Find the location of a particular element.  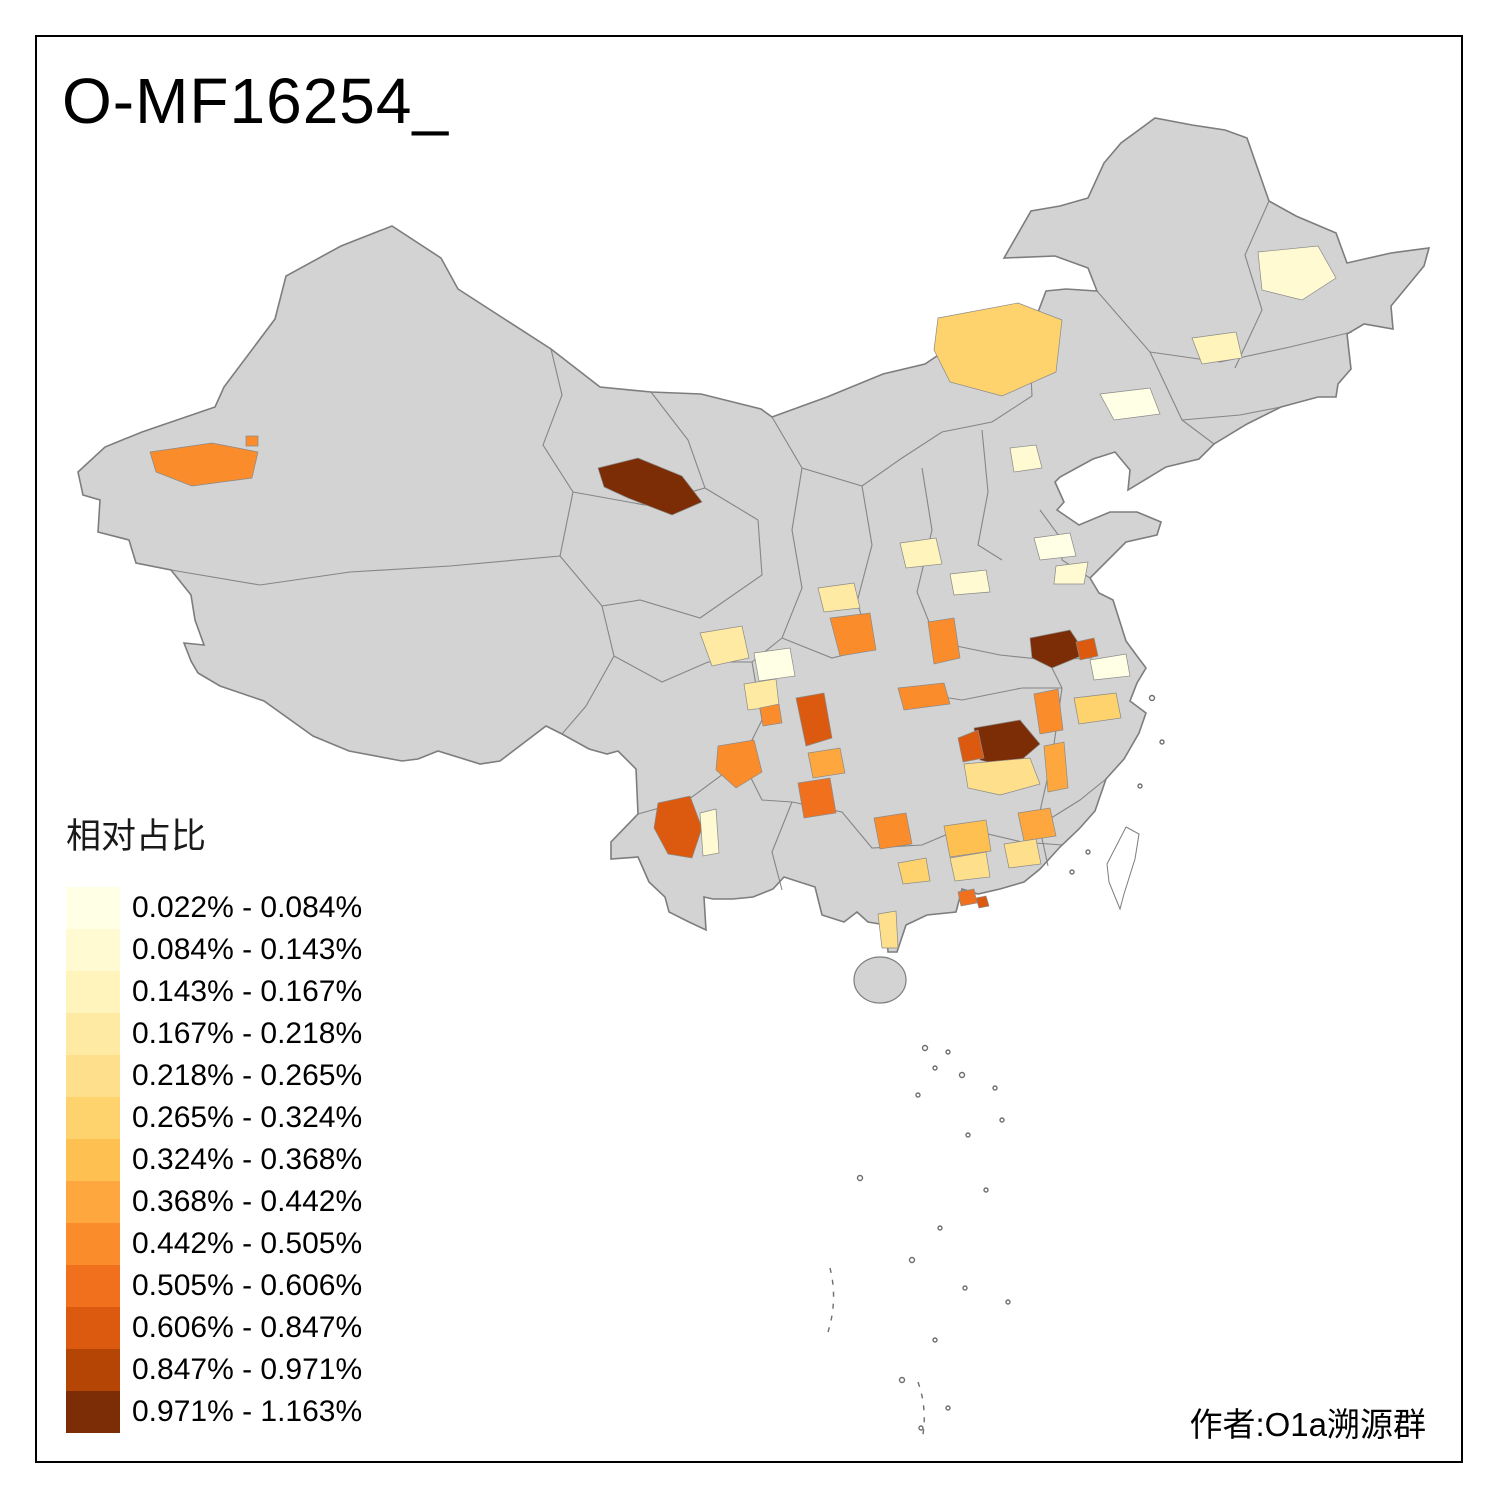

legend-label: 0.368% - 0.442% is located at coordinates (247, 1201).